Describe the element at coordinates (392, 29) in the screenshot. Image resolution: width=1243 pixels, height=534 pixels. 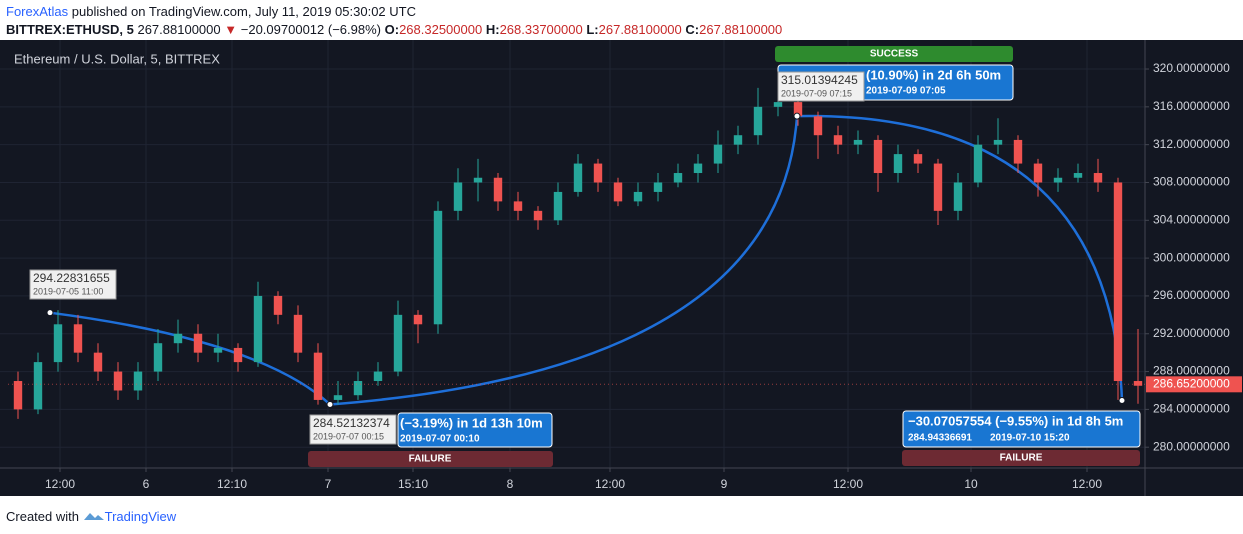
I see `o-label: O:` at that location.